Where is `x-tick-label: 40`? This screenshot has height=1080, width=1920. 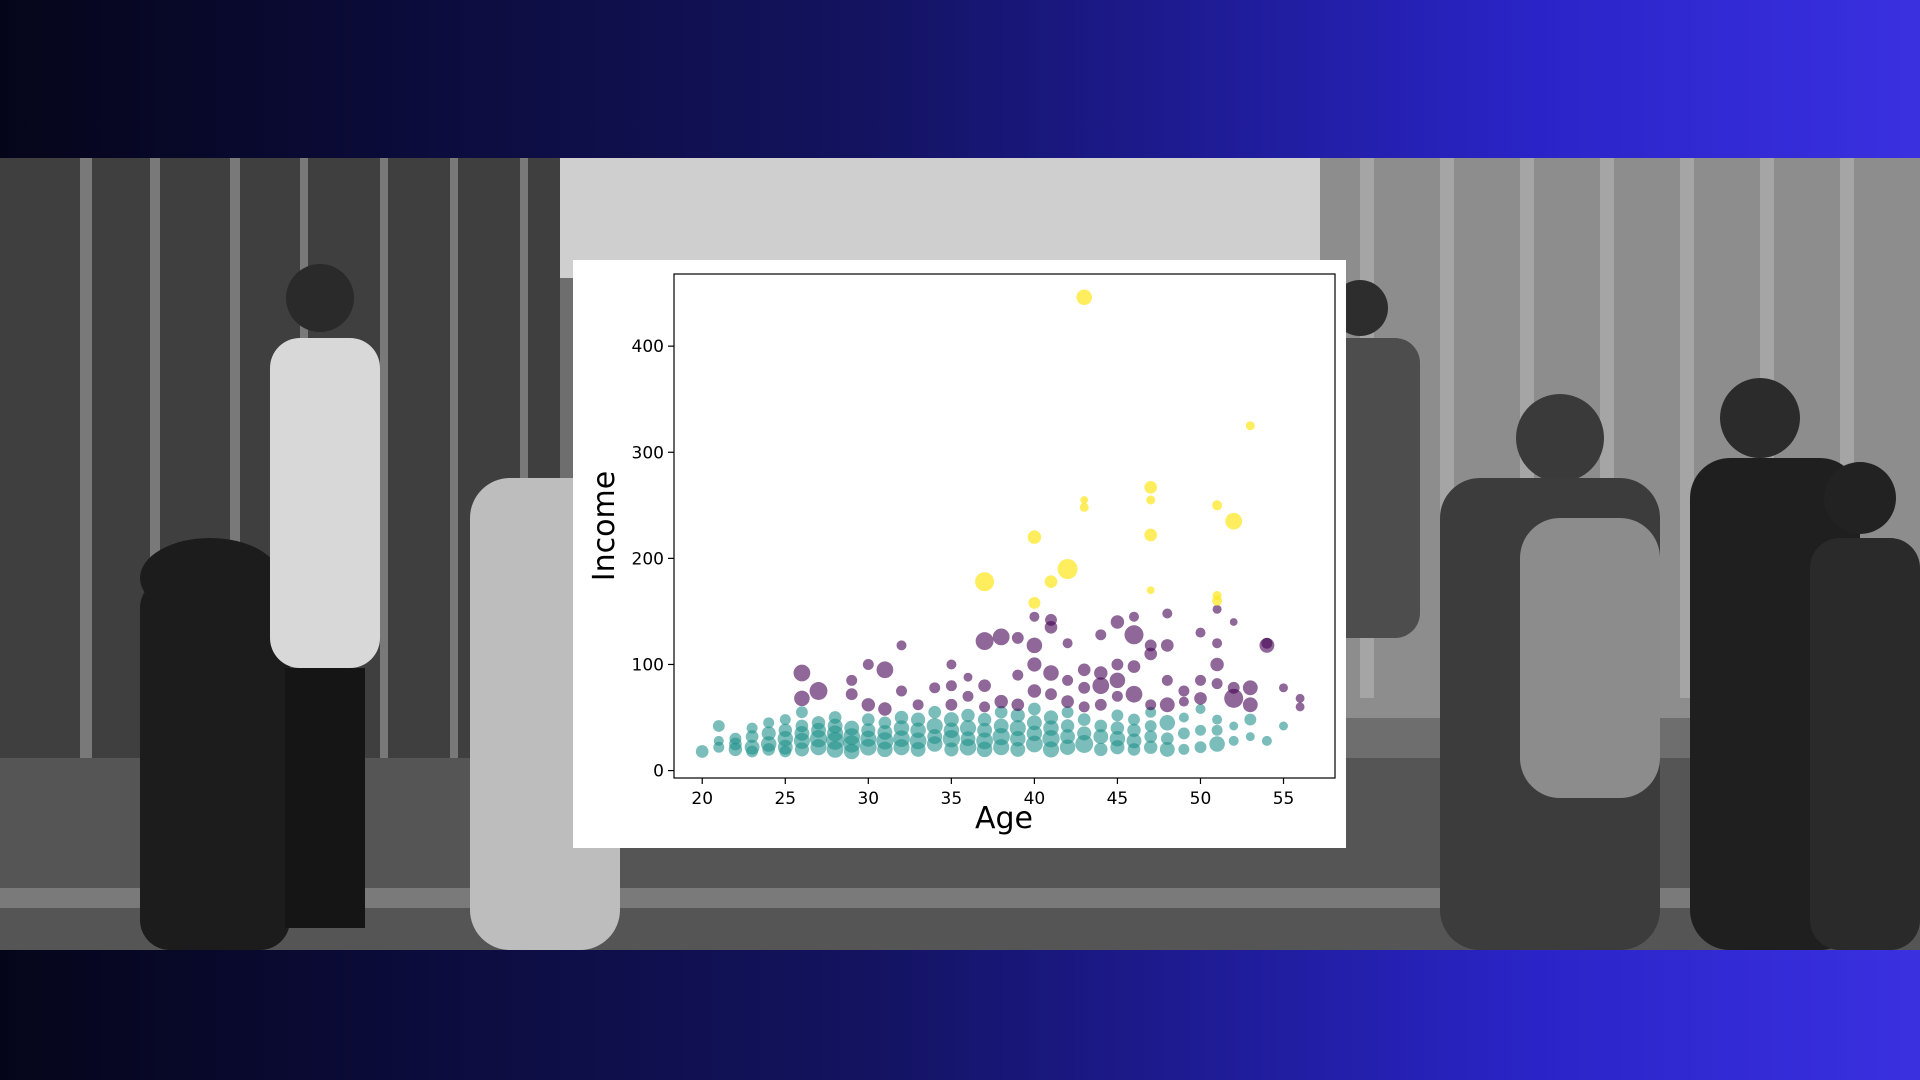 x-tick-label: 40 is located at coordinates (1035, 799).